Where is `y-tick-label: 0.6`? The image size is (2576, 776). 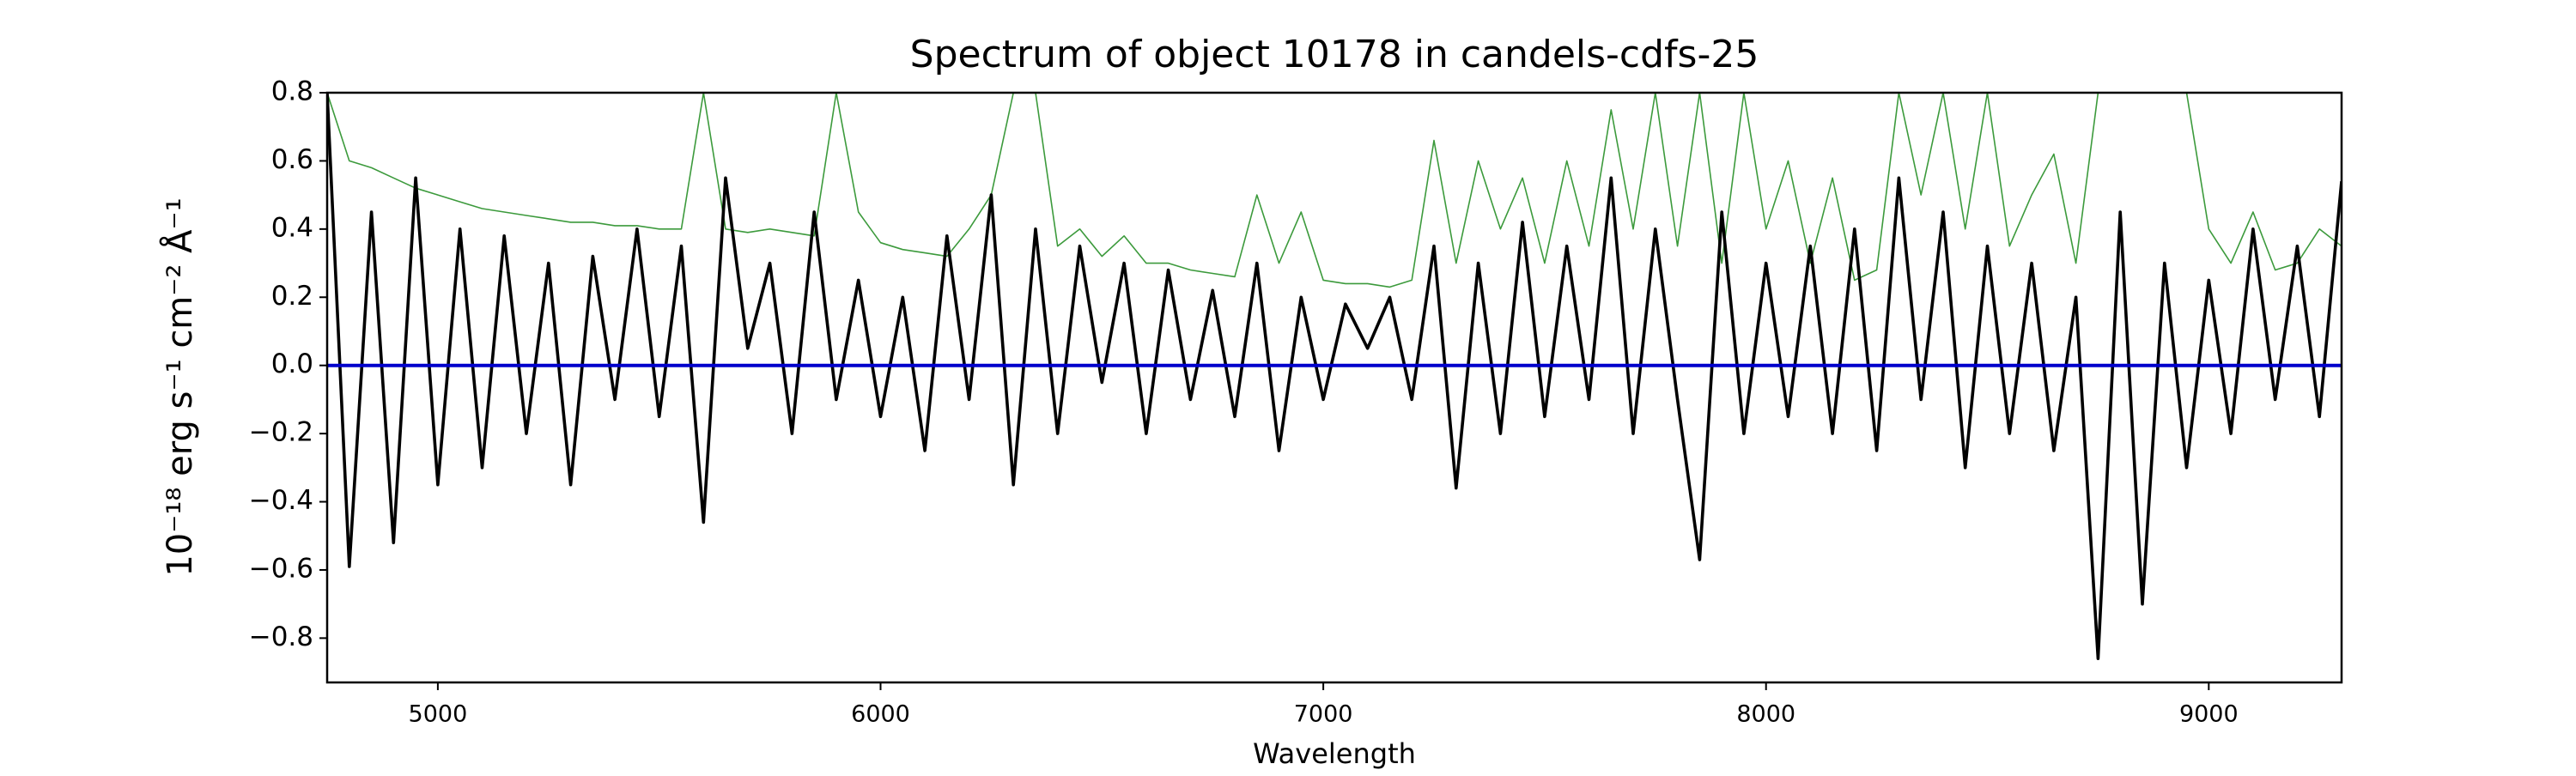
y-tick-label: 0.6 is located at coordinates (292, 160).